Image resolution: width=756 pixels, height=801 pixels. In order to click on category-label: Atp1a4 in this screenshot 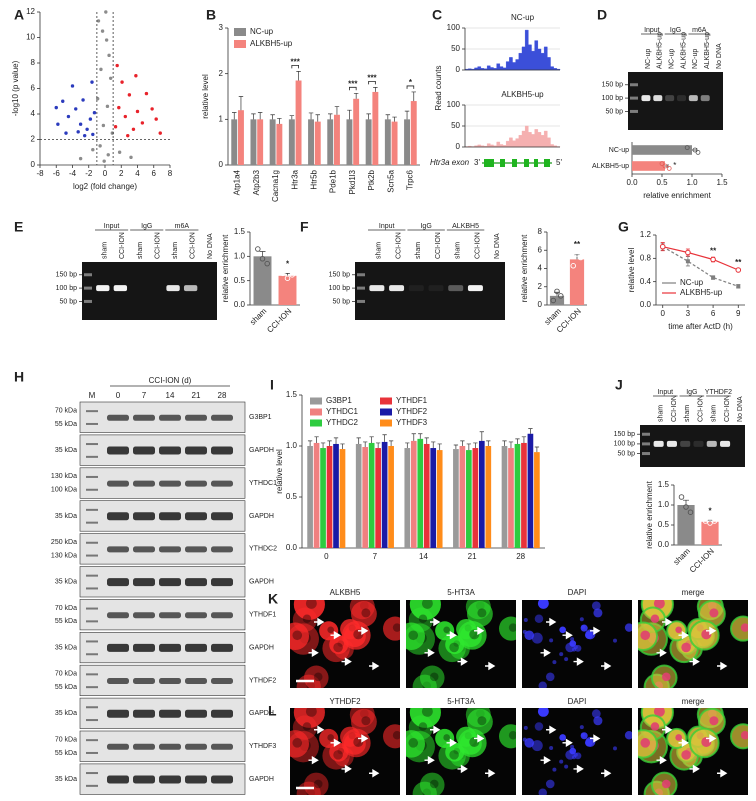, I will do `click(237, 182)`.